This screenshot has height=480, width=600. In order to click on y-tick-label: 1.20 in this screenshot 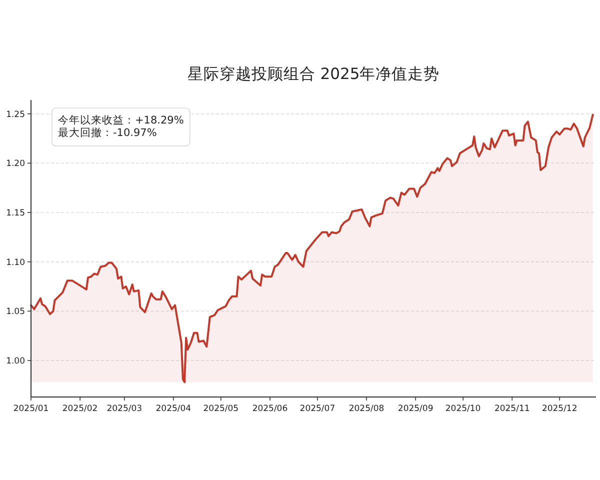, I will do `click(15, 164)`.